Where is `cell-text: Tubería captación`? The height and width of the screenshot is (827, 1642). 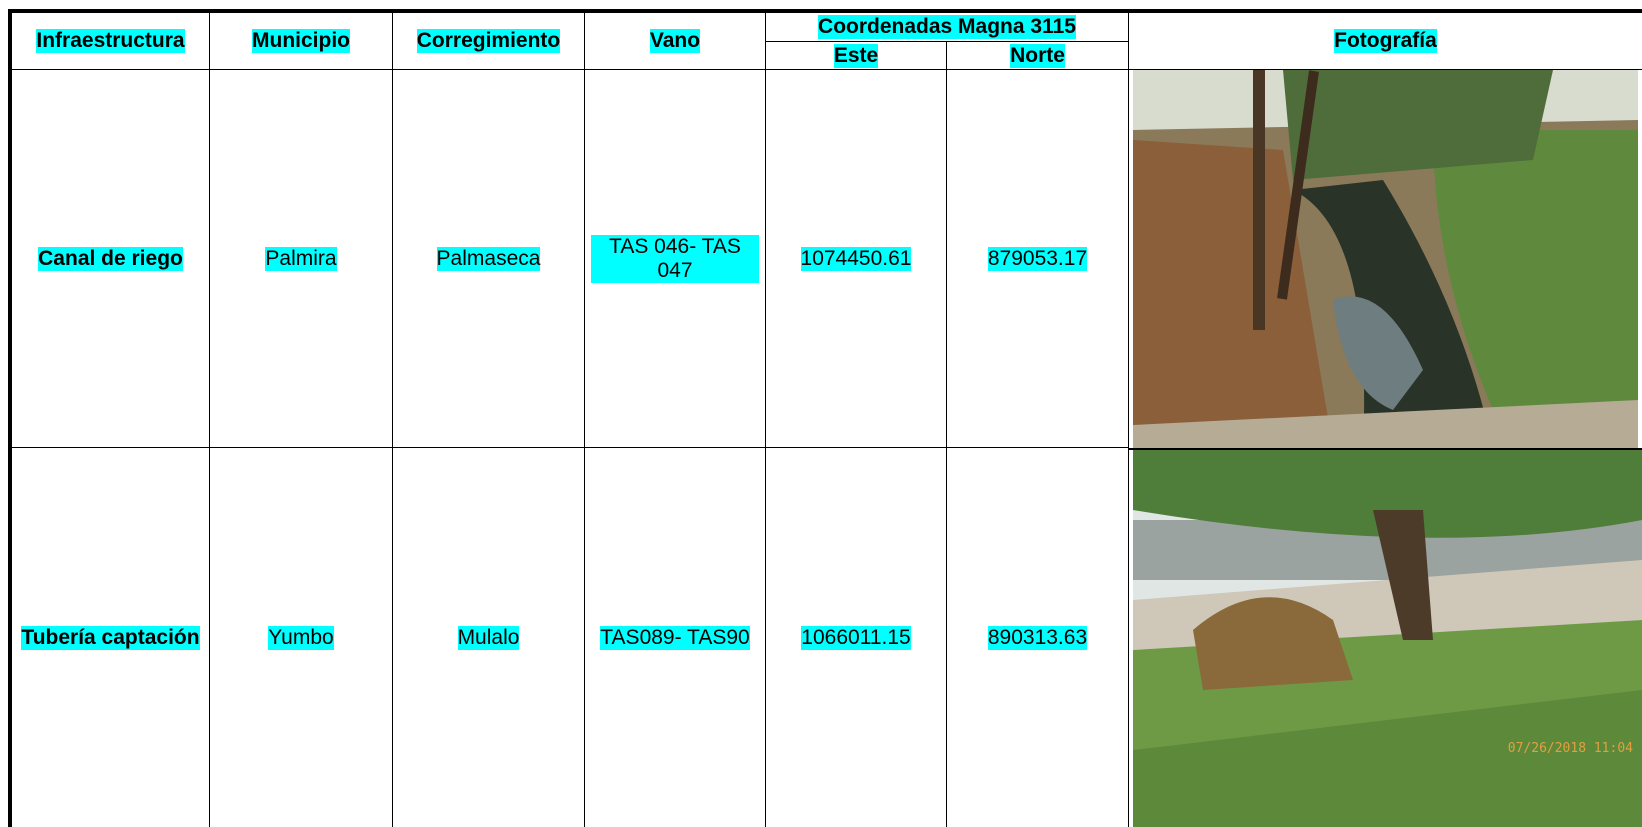 cell-text: Tubería captación is located at coordinates (110, 637).